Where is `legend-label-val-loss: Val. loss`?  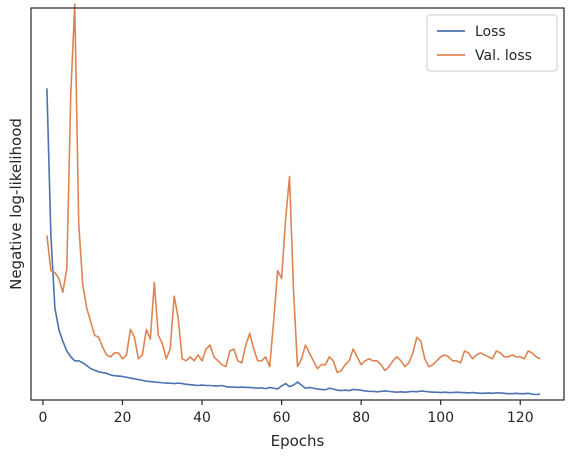
legend-label-val-loss: Val. loss is located at coordinates (503, 56).